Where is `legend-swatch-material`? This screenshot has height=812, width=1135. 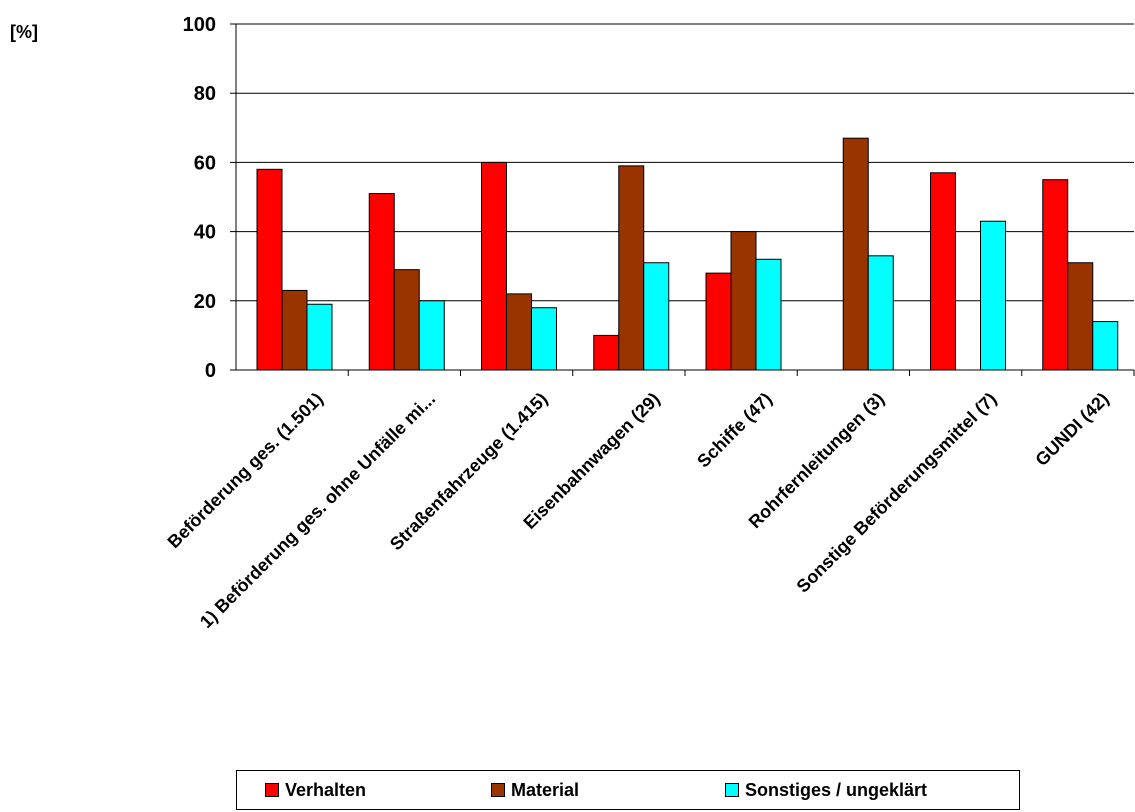 legend-swatch-material is located at coordinates (498, 790).